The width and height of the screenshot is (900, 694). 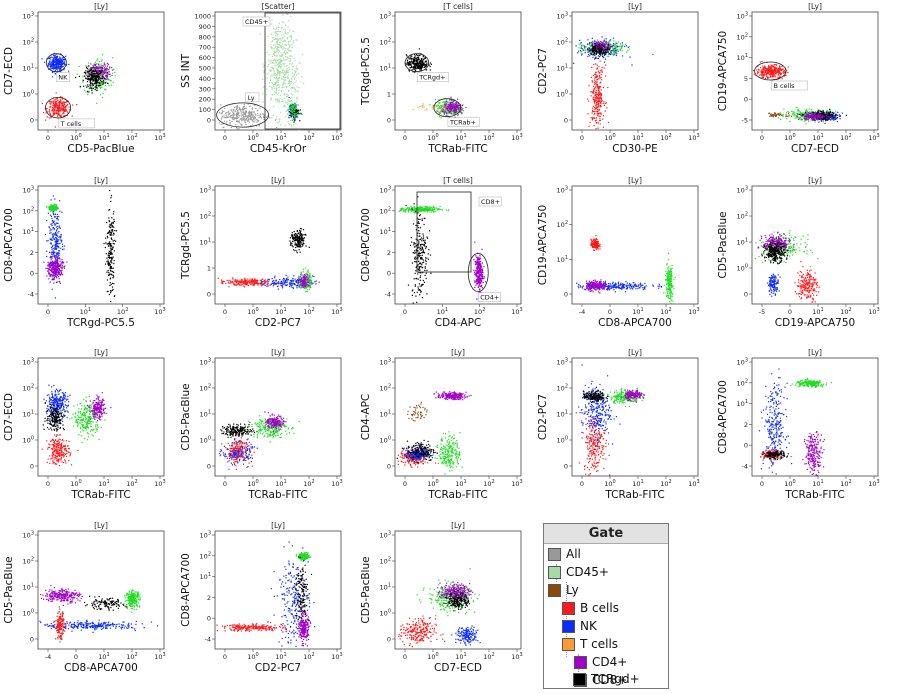 I want to click on gate-cd45-: CD45+, so click(x=291, y=71).